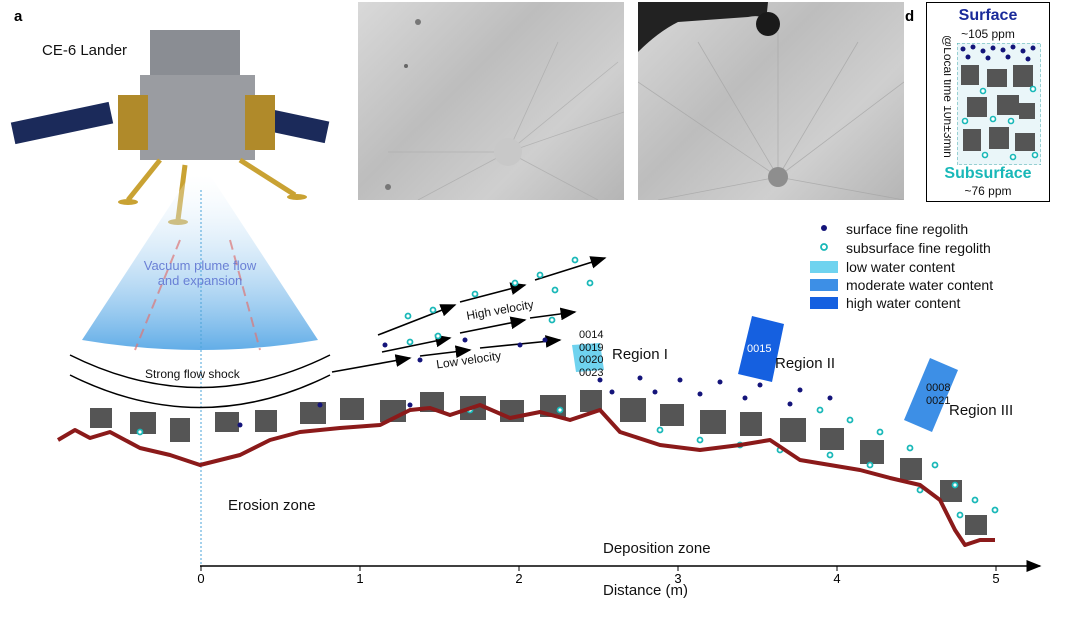  I want to click on surface-photo-c, so click(771, 101).